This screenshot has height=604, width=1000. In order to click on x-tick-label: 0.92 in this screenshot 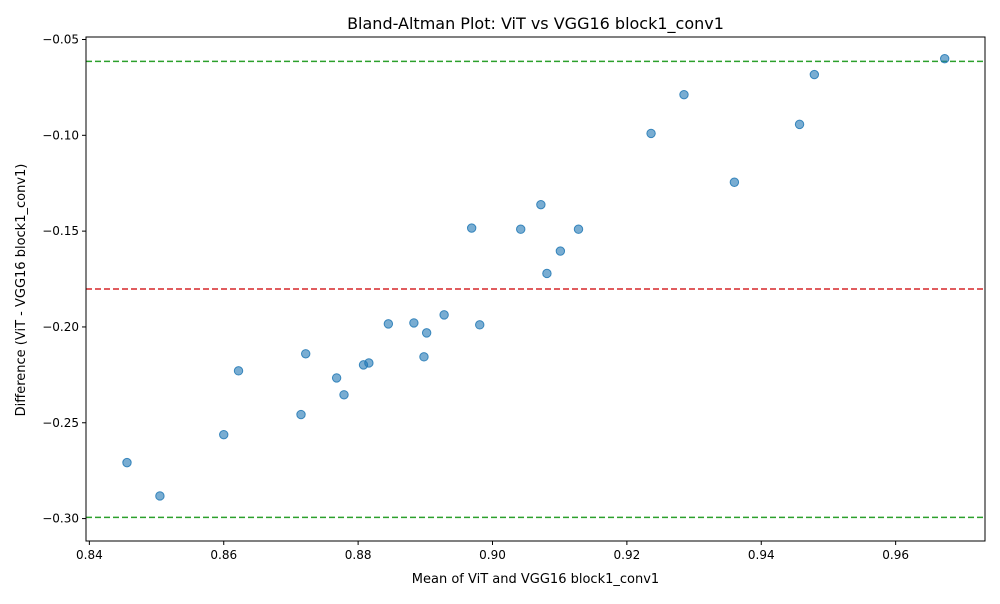, I will do `click(627, 555)`.